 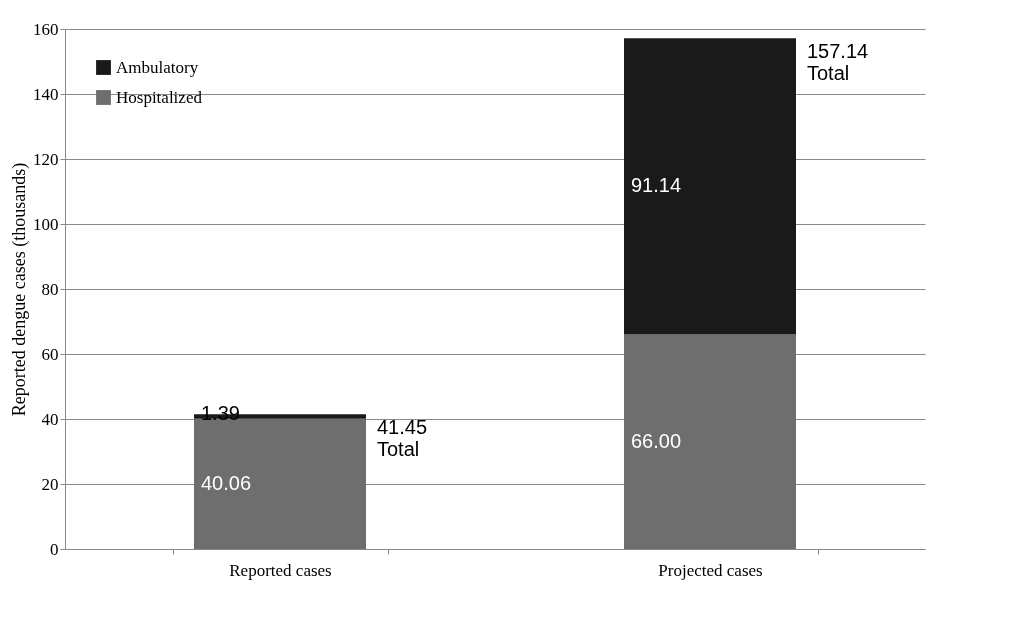 I want to click on y-axis-title: Reported dengue cases (thousands), so click(x=19, y=289).